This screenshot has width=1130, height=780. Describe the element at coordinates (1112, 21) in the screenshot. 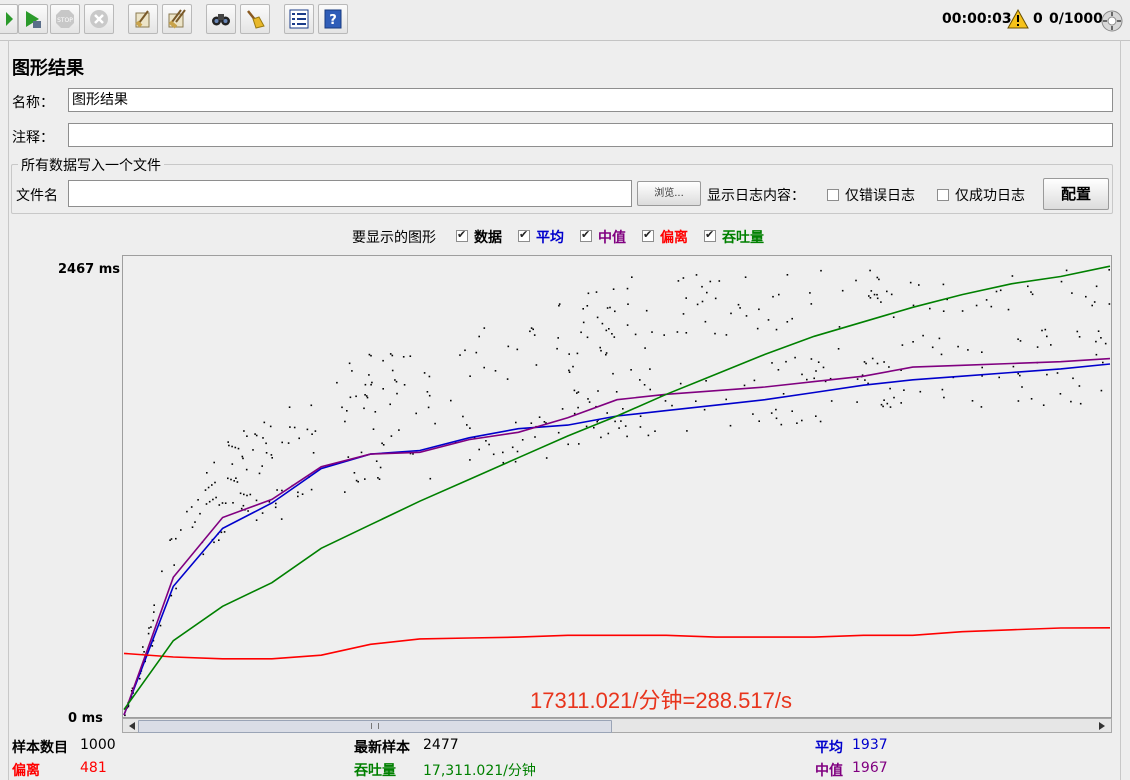

I see `remote-status-icon` at that location.